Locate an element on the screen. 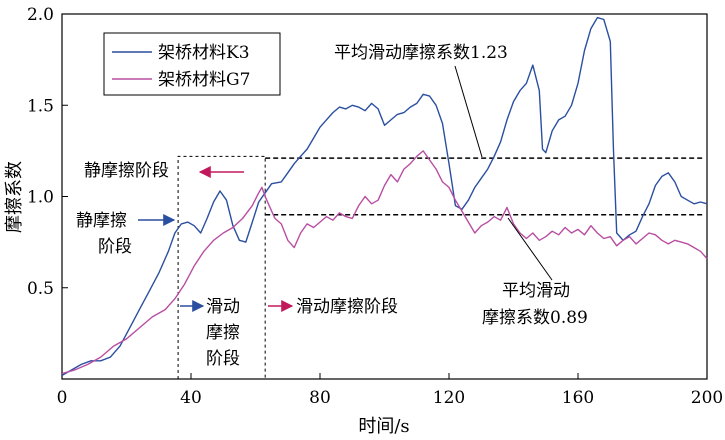 This screenshot has height=440, width=725. anno-static-top: 静摩擦阶段 is located at coordinates (126, 171).